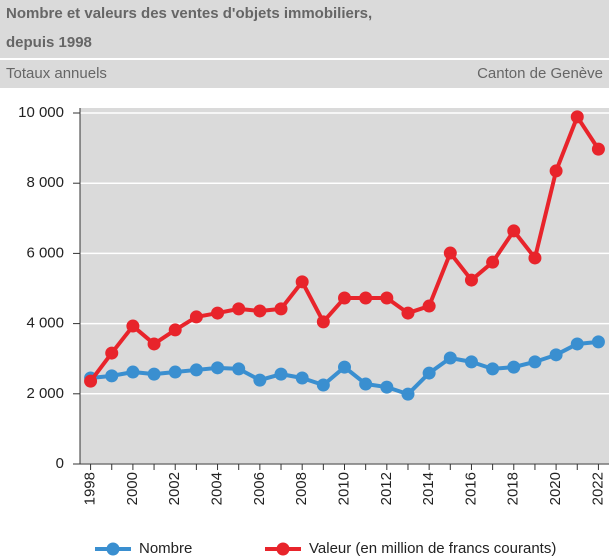 The height and width of the screenshot is (560, 609). What do you see at coordinates (597, 488) in the screenshot?
I see `x-tick-label: 2022` at bounding box center [597, 488].